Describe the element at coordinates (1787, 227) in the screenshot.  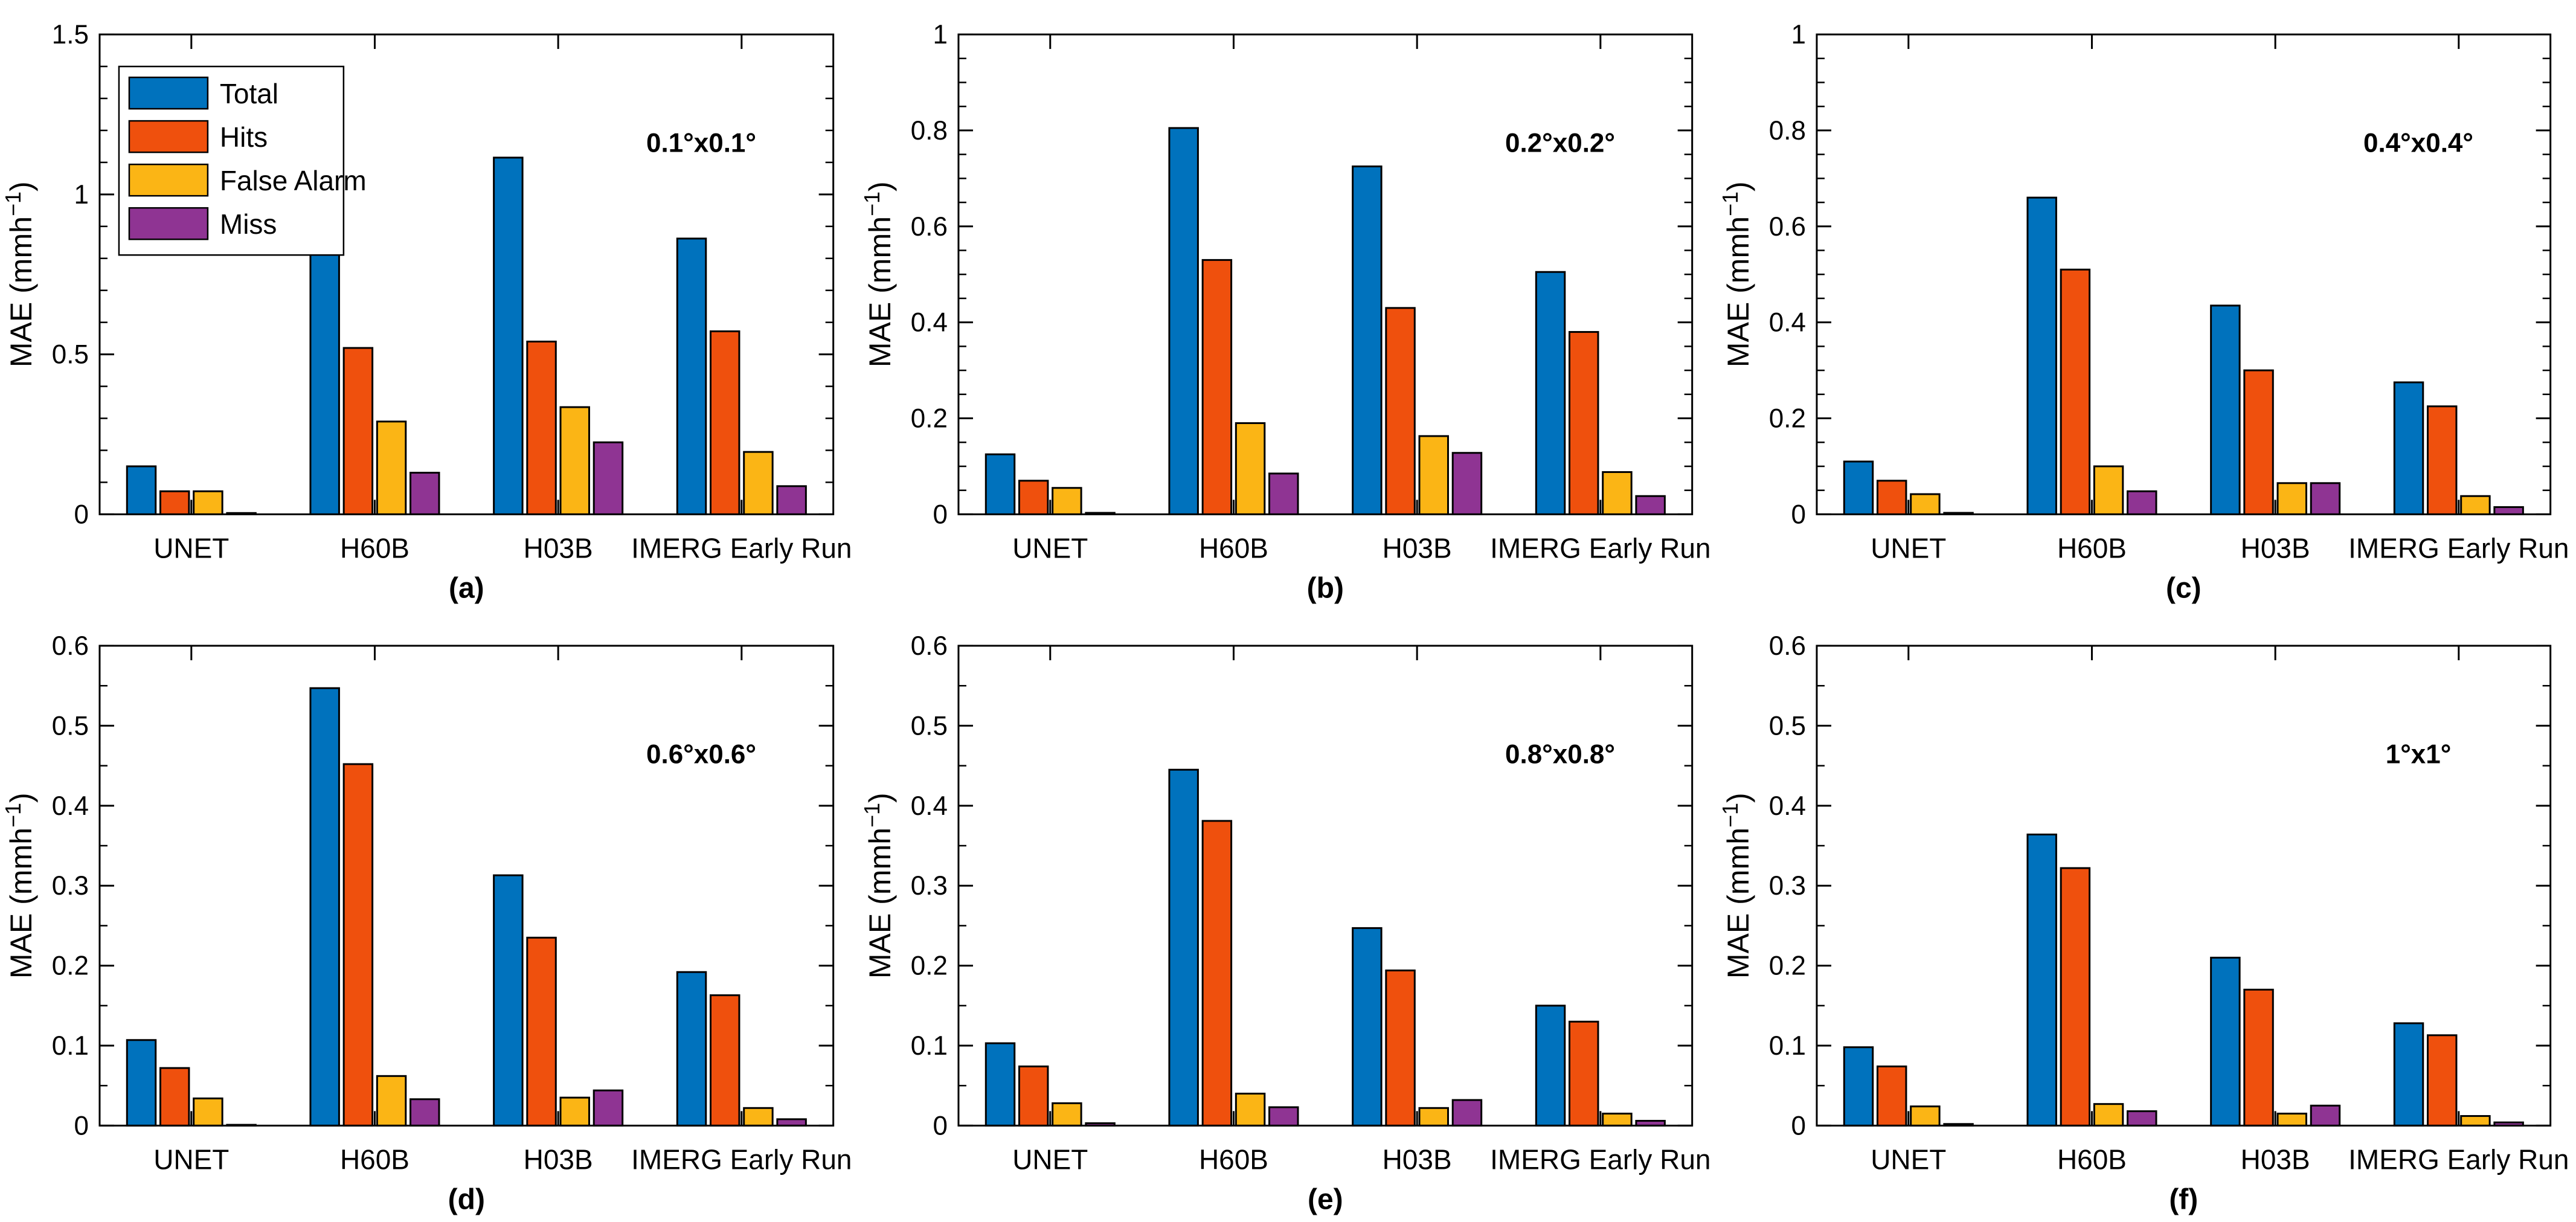
I see `y-tick-label: 0.6` at that location.